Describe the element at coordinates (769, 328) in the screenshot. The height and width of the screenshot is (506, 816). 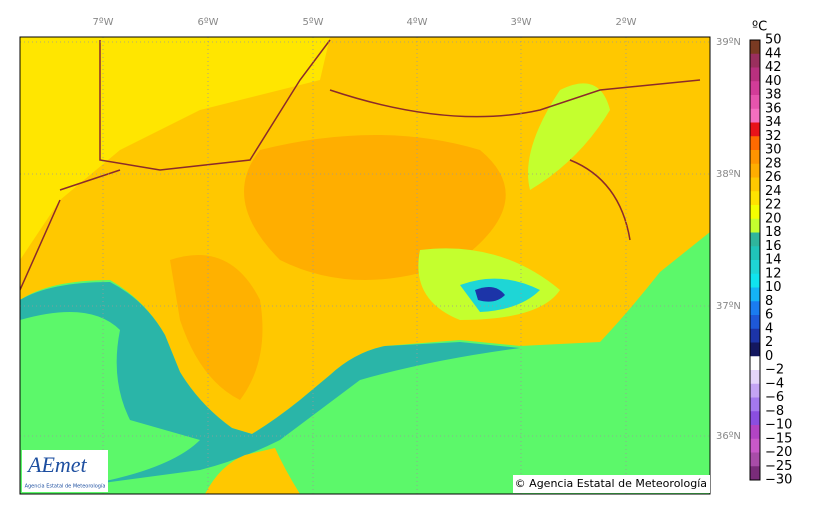
I see `colorbar-label: 4` at that location.